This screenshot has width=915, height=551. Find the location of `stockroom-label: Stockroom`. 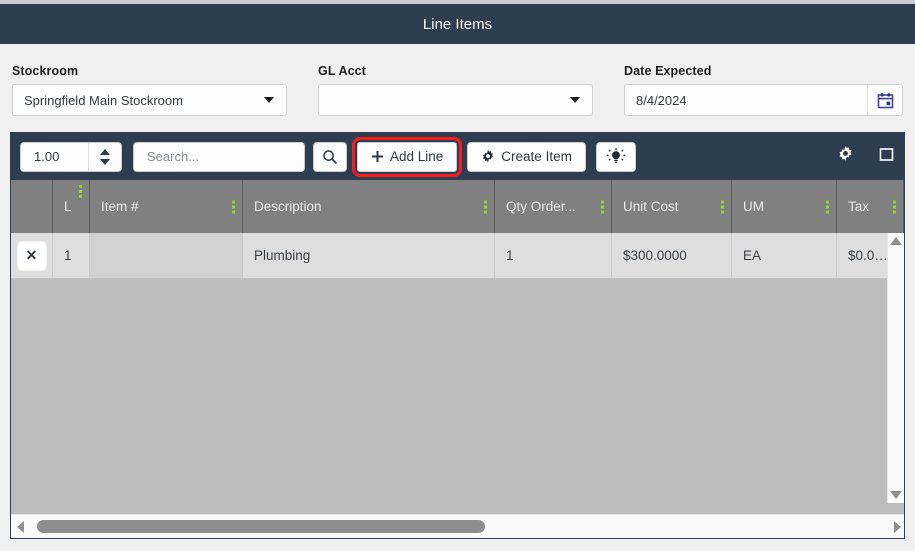

stockroom-label: Stockroom is located at coordinates (45, 71).